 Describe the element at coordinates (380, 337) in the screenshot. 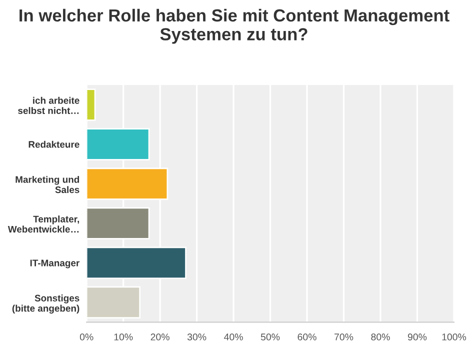

I see `x-tick-label: 80%` at that location.